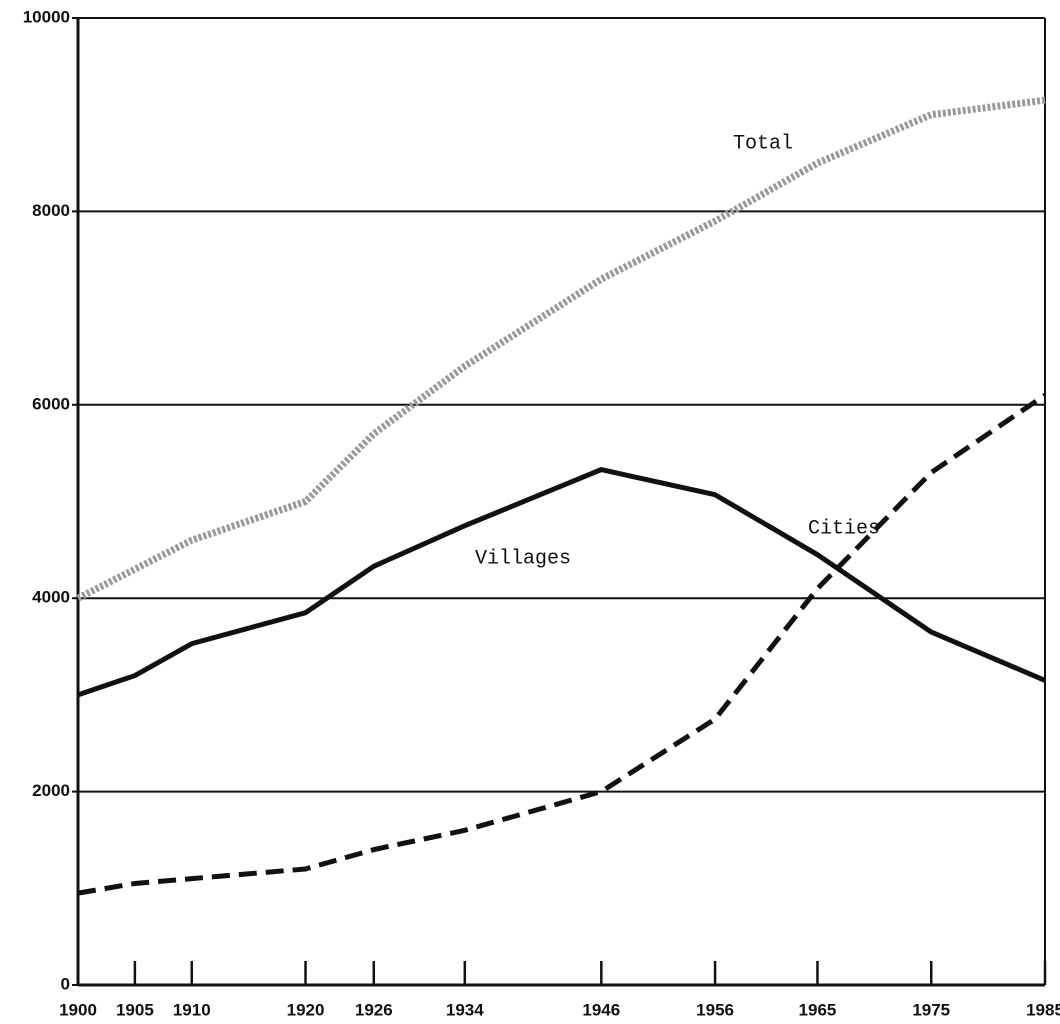 This screenshot has height=1024, width=1060. Describe the element at coordinates (374, 1009) in the screenshot. I see `x-tick-label: 1926` at that location.